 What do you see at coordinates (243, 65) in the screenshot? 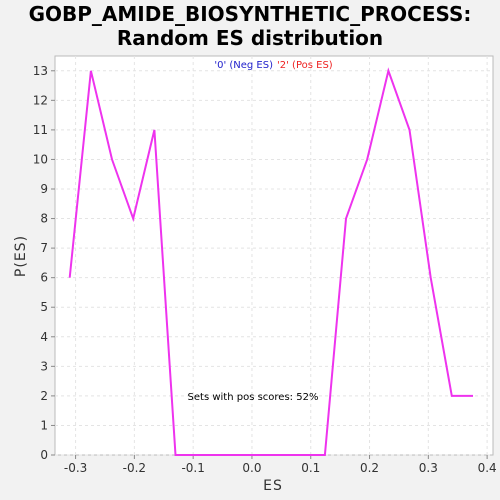
I see `legend-neg-es: '0' (Neg ES)` at bounding box center [243, 65].